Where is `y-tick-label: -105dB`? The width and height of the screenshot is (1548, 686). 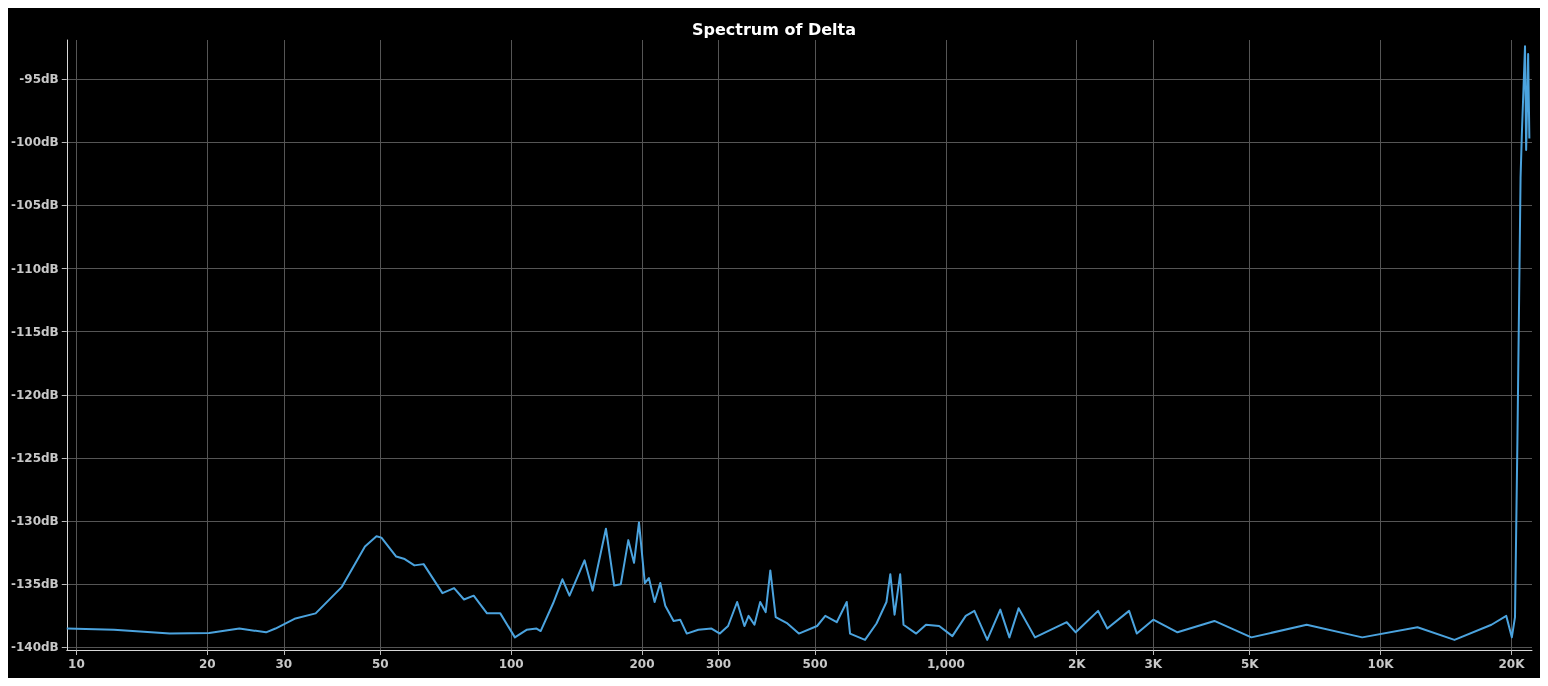
y-tick-label: -105dB is located at coordinates (35, 205).